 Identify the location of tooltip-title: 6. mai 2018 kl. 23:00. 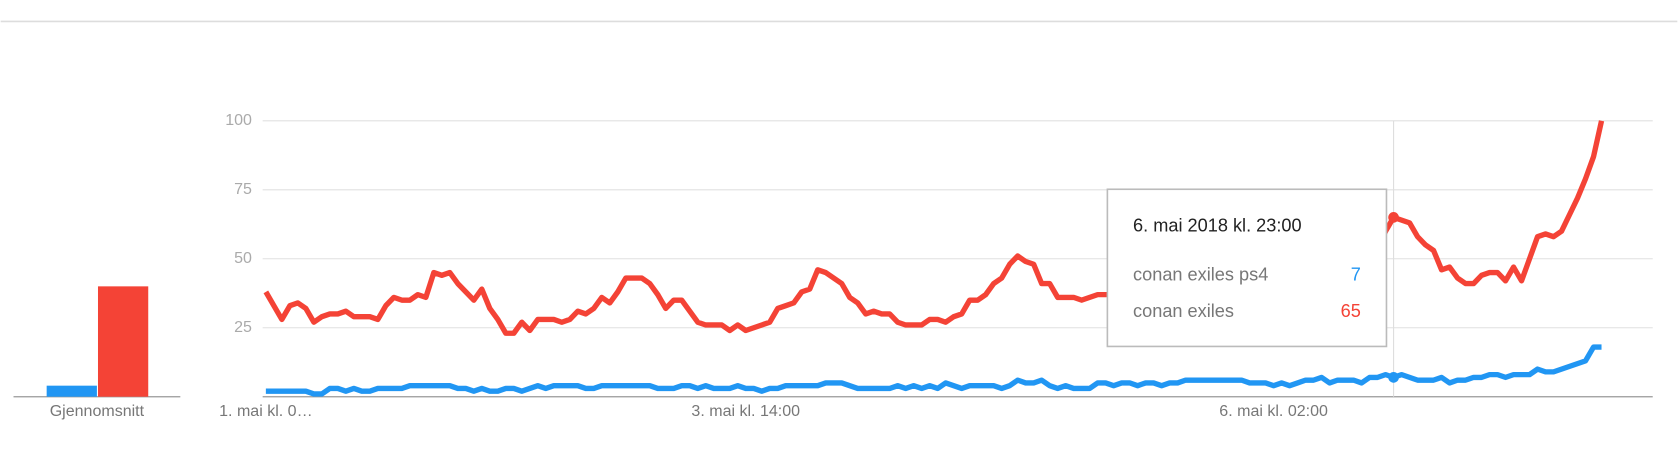
(1217, 225).